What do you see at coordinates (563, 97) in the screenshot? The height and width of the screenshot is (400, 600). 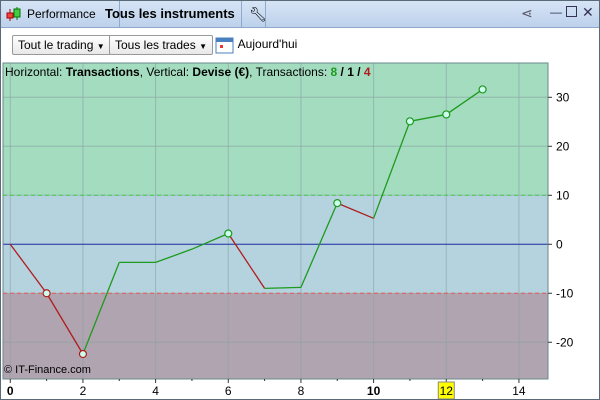 I see `y-tick-label: 30` at bounding box center [563, 97].